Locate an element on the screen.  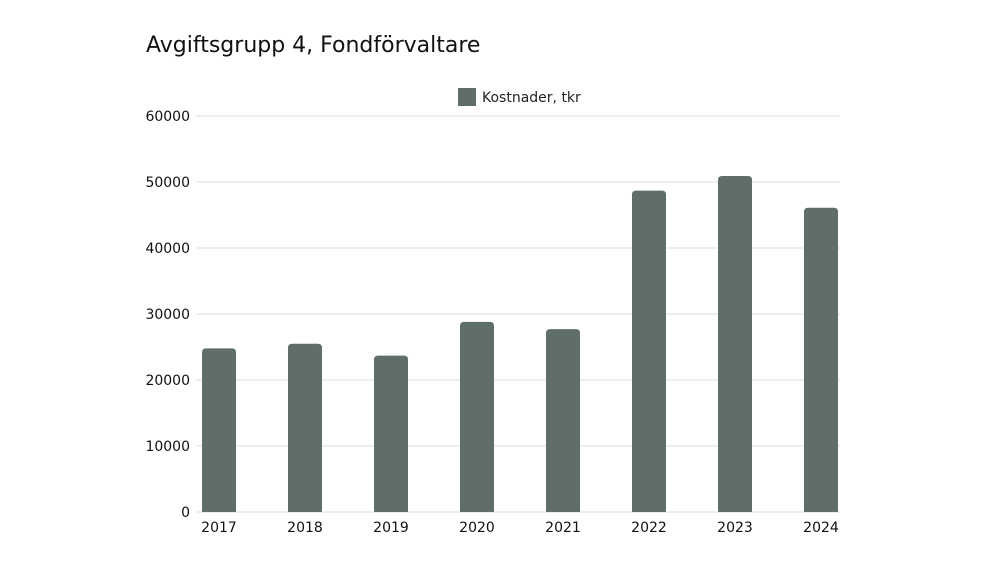
y-tick-label-0: 0 is located at coordinates (185, 513).